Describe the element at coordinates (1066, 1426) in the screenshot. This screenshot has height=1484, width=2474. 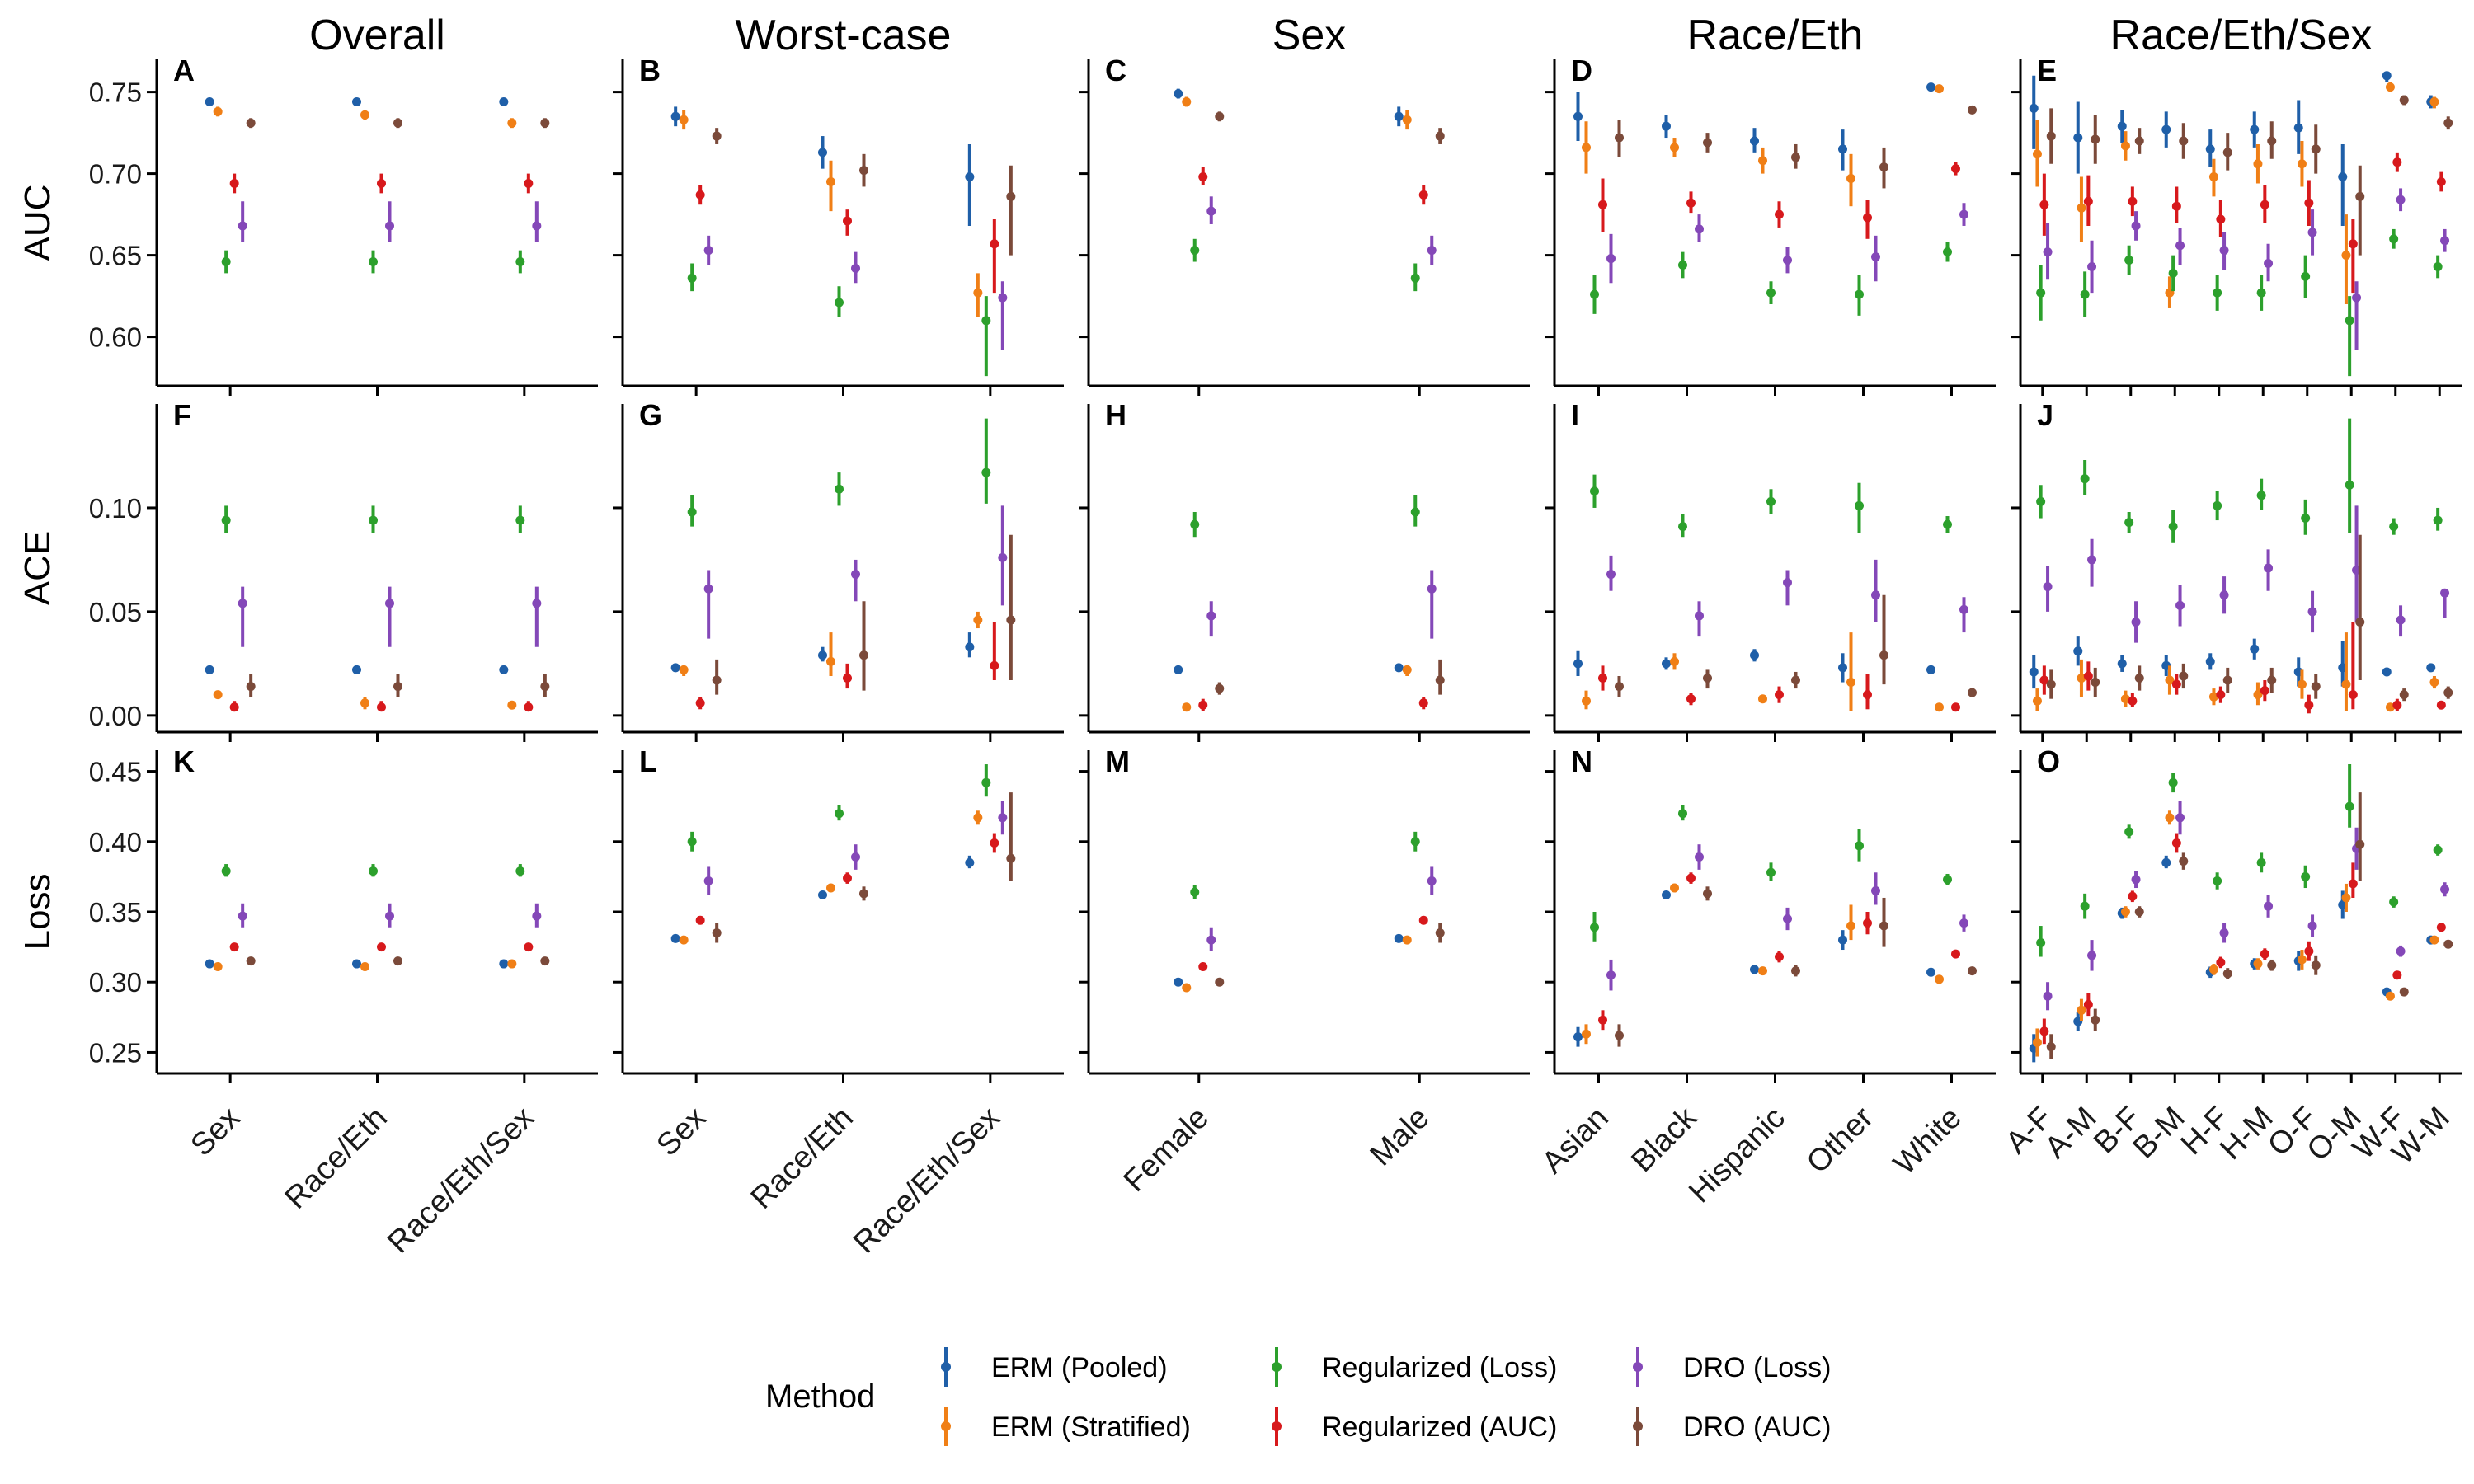
I see `legend-item: ERM (Stratified)` at that location.